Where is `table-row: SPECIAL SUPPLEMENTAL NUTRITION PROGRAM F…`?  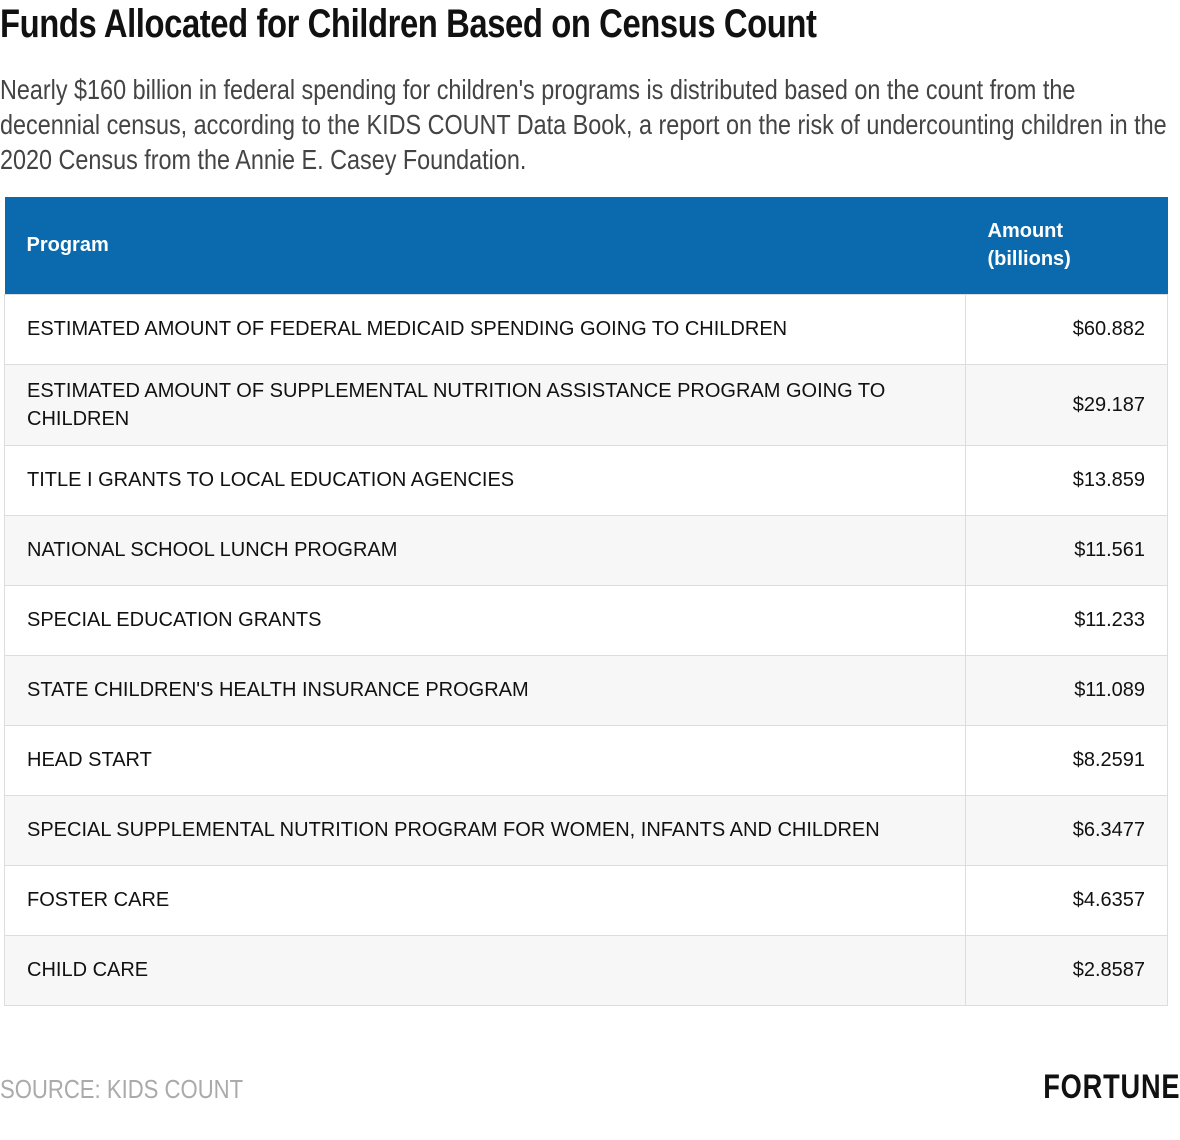
table-row: SPECIAL SUPPLEMENTAL NUTRITION PROGRAM F… is located at coordinates (586, 830).